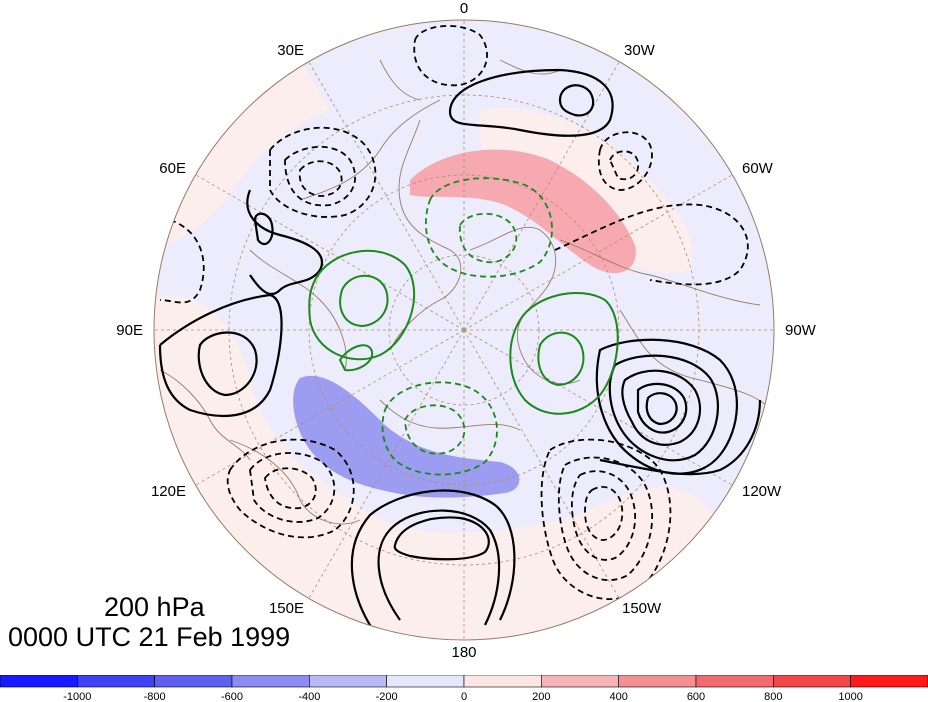  I want to click on colorbar-tick-label: 400, so click(618, 696).